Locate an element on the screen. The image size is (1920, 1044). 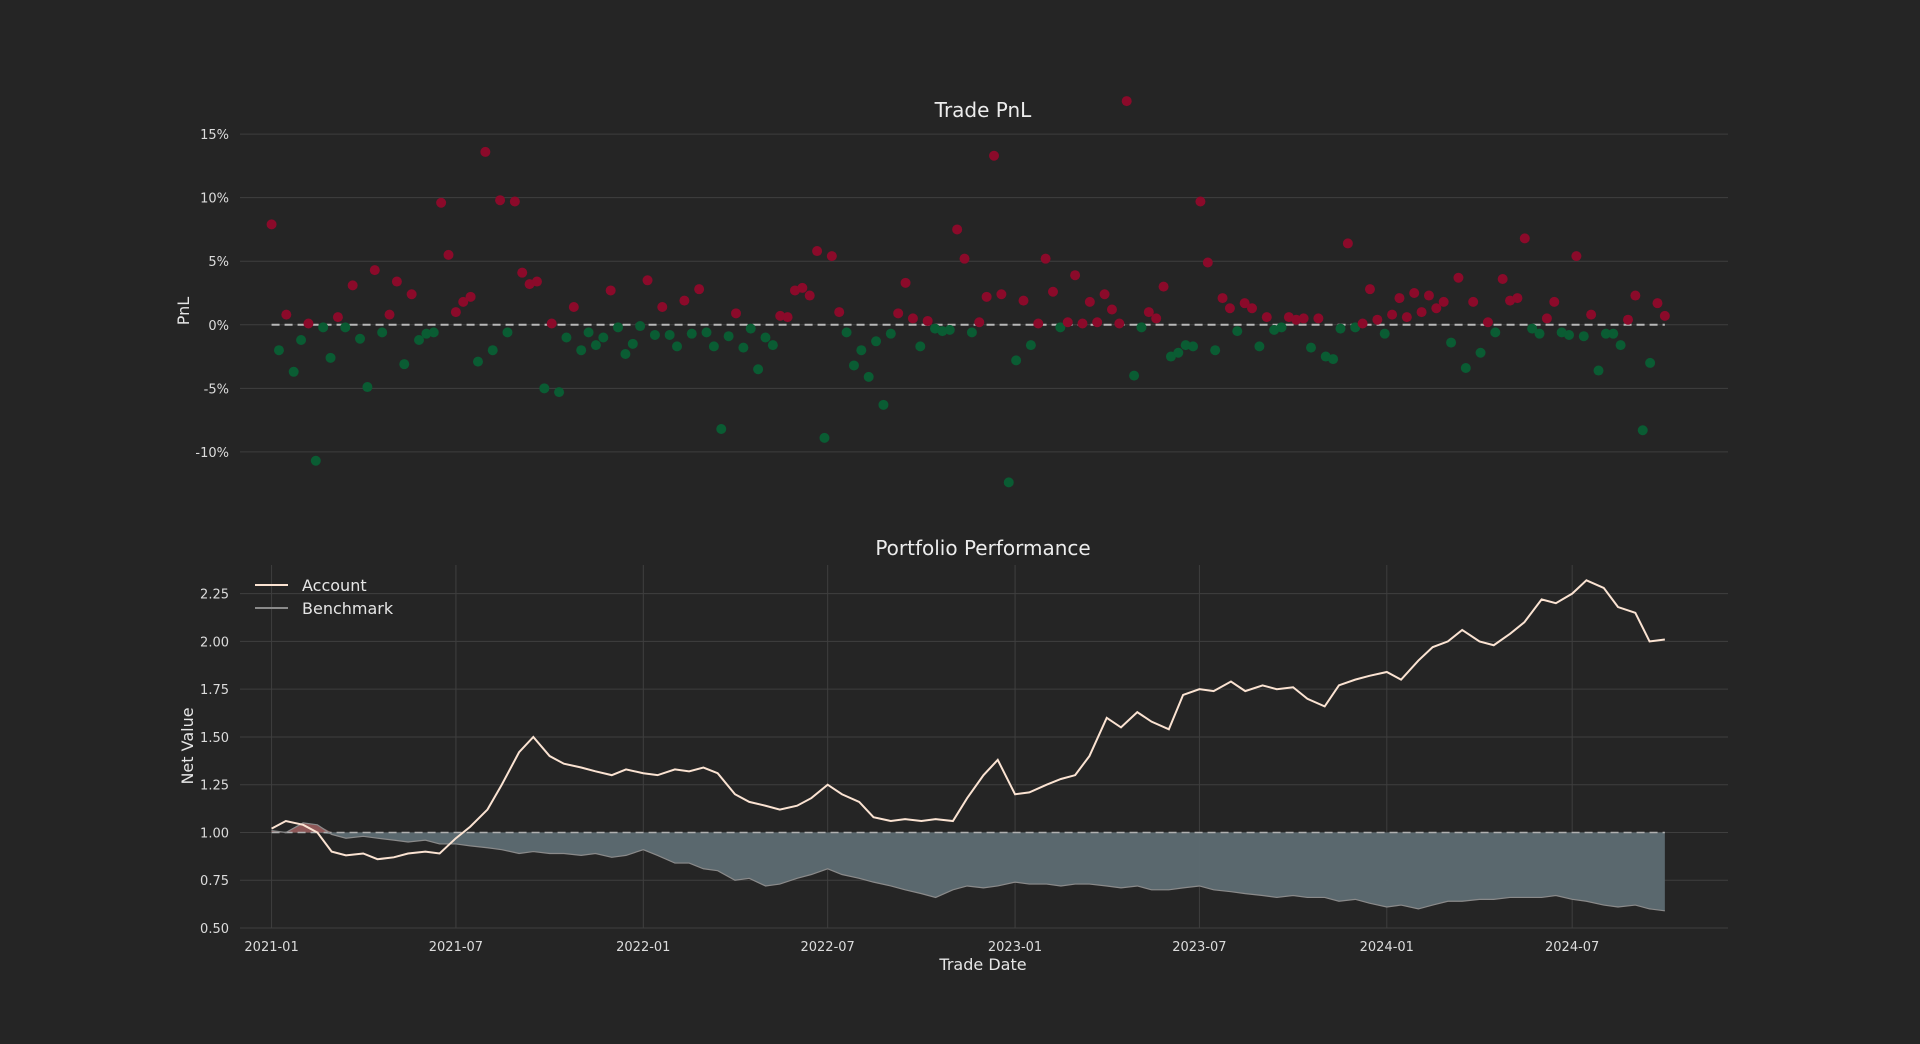
benchmark-line is located at coordinates (968, 867).